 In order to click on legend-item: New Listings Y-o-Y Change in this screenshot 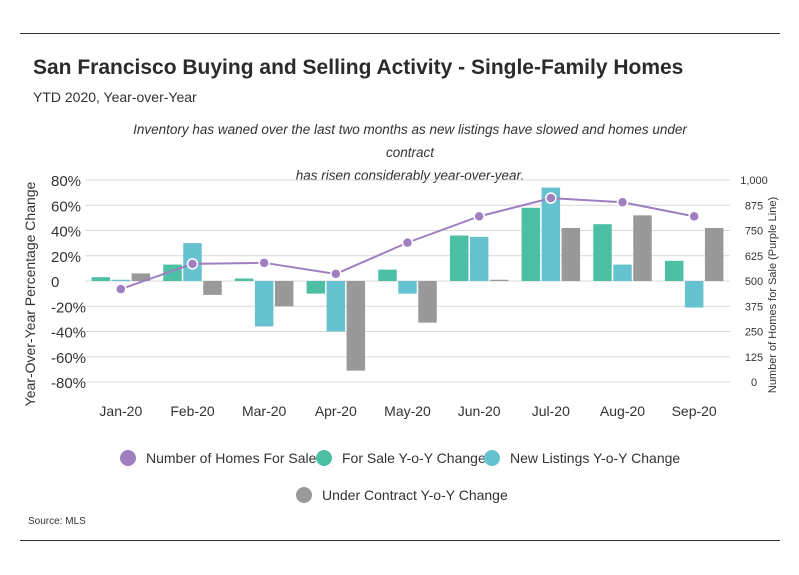, I will do `click(582, 458)`.